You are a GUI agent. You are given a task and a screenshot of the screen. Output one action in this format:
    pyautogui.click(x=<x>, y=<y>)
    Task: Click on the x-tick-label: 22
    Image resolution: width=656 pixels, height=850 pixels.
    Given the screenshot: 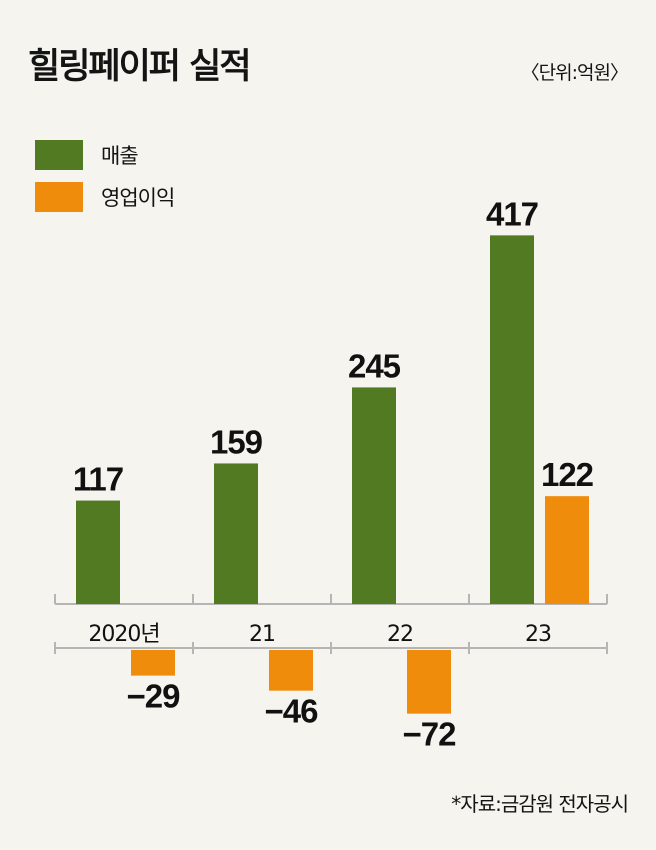 What is the action you would take?
    pyautogui.click(x=400, y=634)
    